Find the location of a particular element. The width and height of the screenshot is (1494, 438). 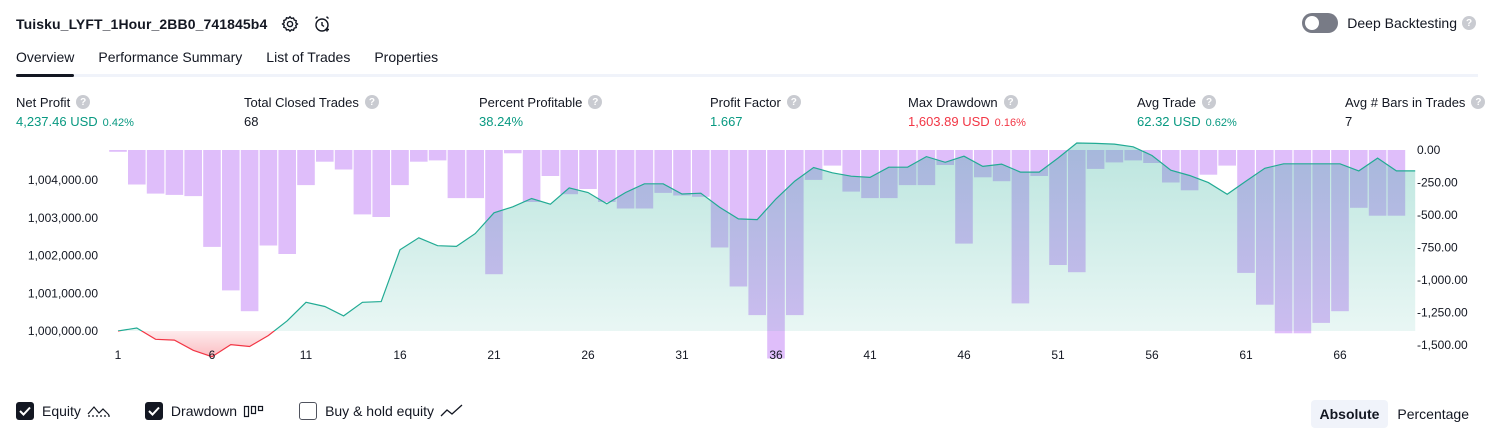

tab-overview: Overview is located at coordinates (45, 59).